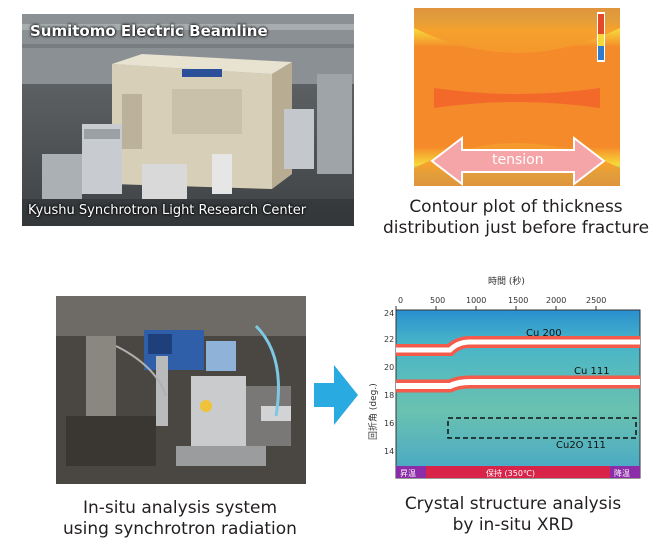 Image resolution: width=664 pixels, height=542 pixels. Describe the element at coordinates (408, 473) in the screenshot. I see `phase-label-heating: 昇温` at that location.